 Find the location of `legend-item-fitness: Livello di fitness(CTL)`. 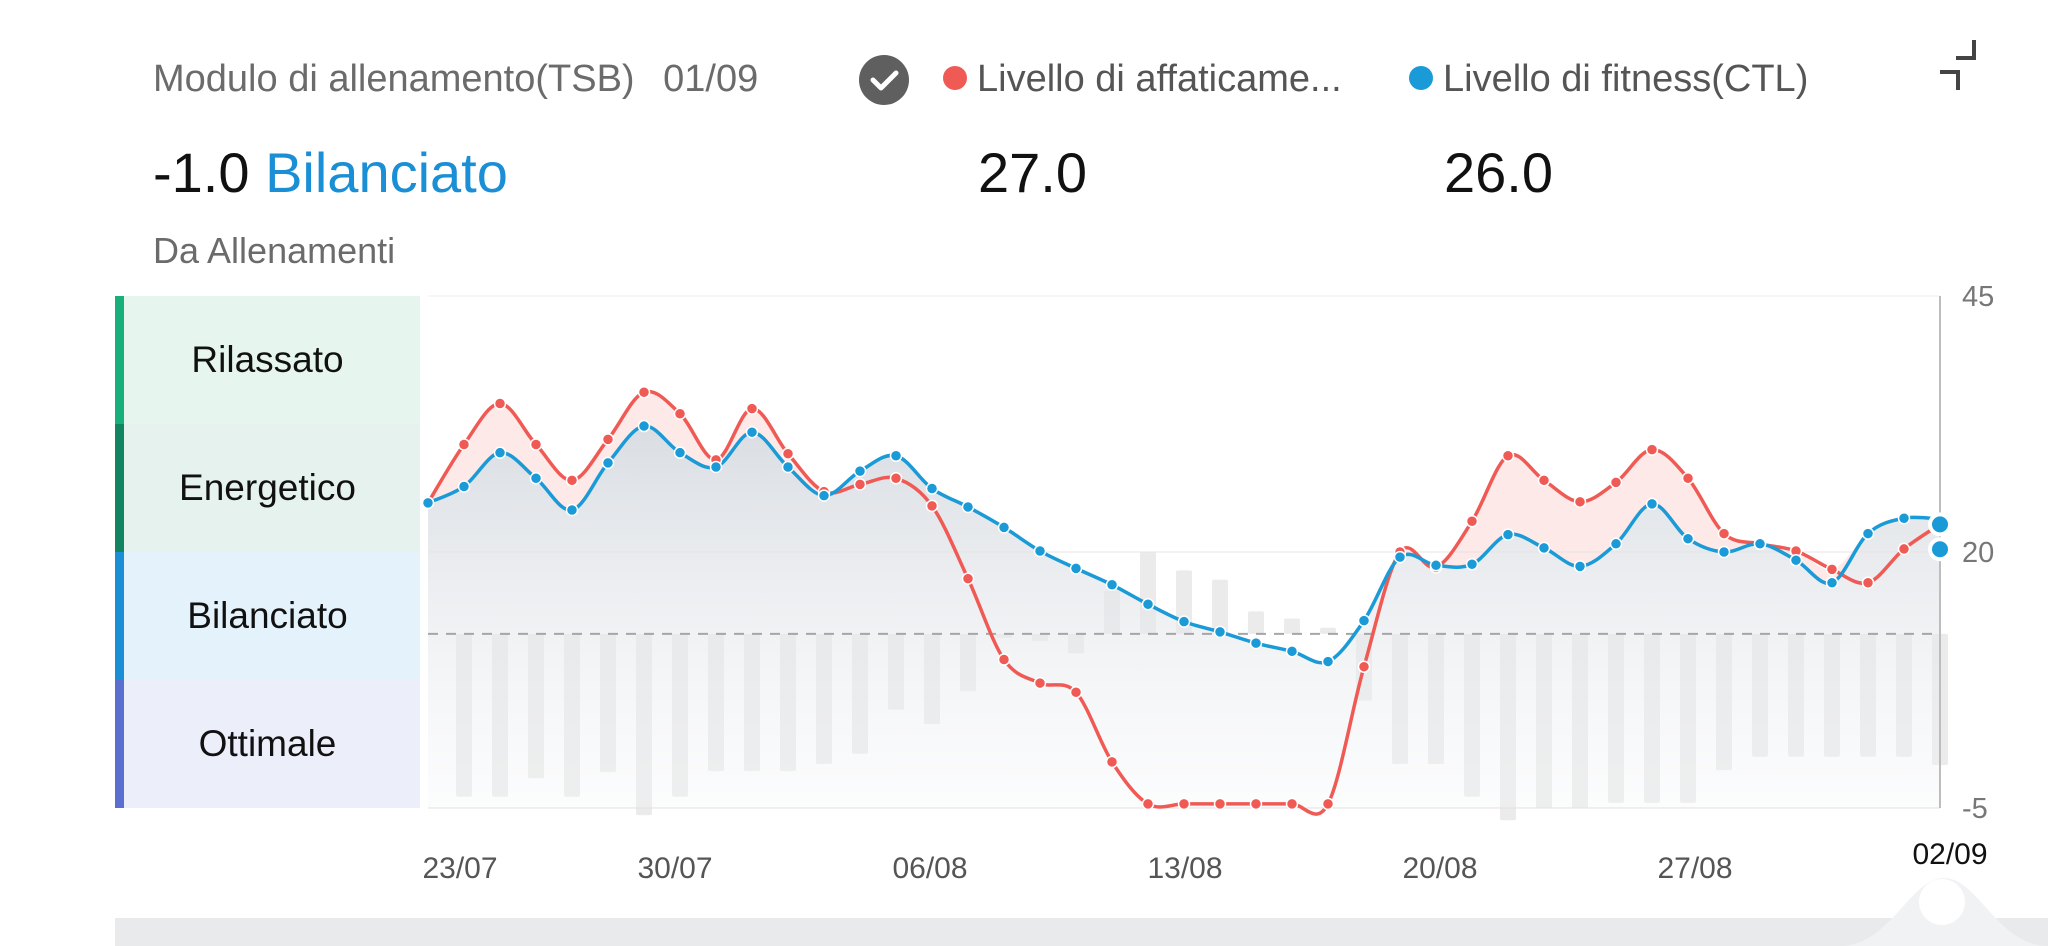

legend-item-fitness: Livello di fitness(CTL) is located at coordinates (1608, 79).